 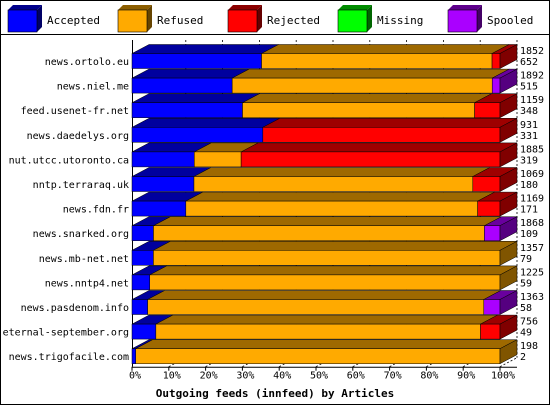 What do you see at coordinates (532, 76) in the screenshot?
I see `data-label-offered: 1892` at bounding box center [532, 76].